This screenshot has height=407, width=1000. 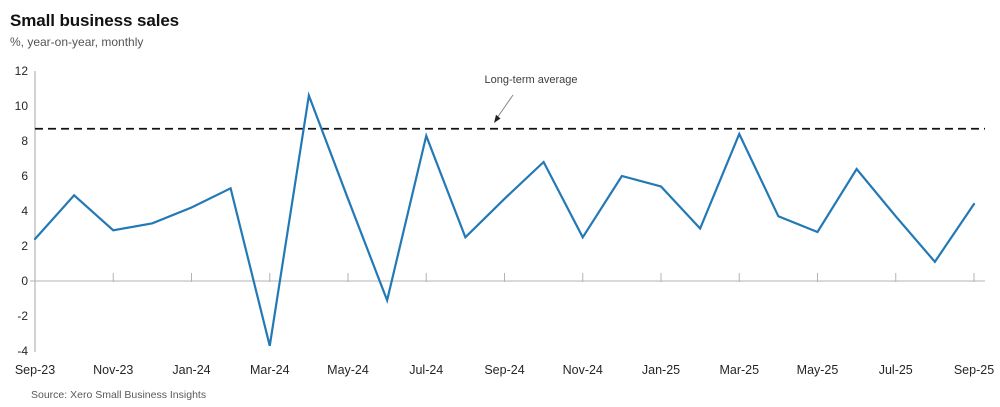 What do you see at coordinates (24, 281) in the screenshot?
I see `y-tick-label: 0` at bounding box center [24, 281].